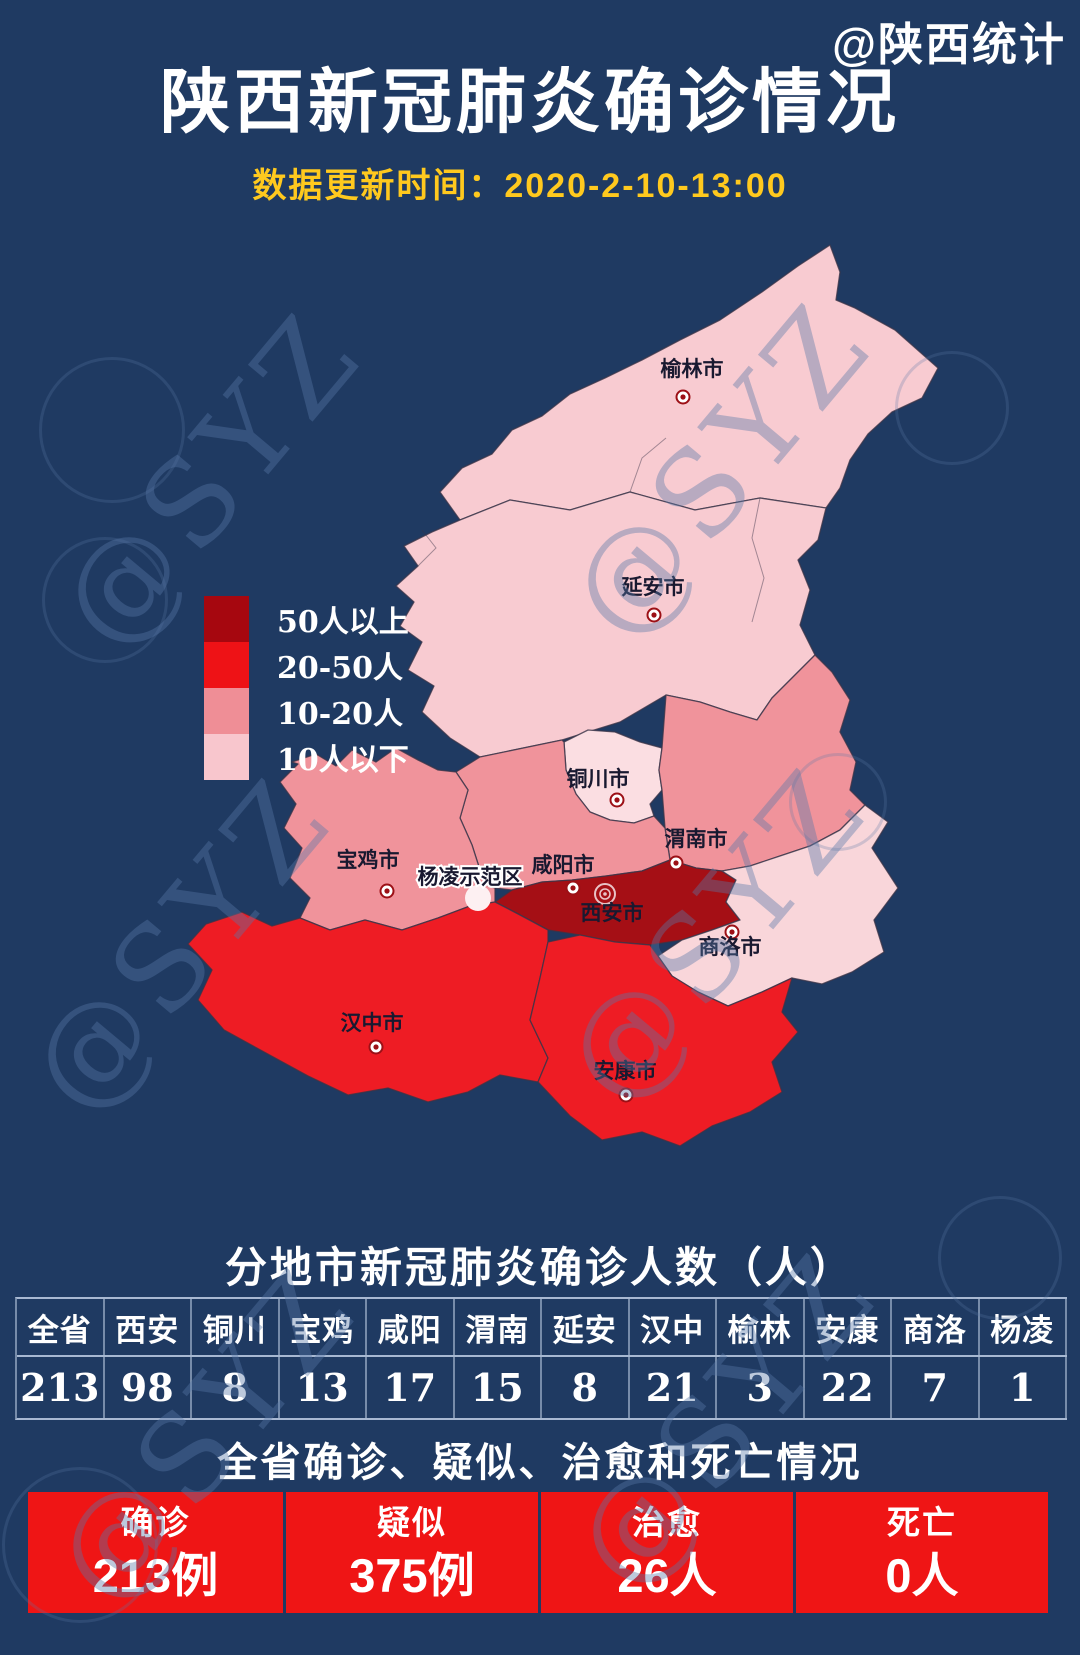 This screenshot has height=1655, width=1080. What do you see at coordinates (368, 860) in the screenshot?
I see `map-city-label: 宝鸡市` at bounding box center [368, 860].